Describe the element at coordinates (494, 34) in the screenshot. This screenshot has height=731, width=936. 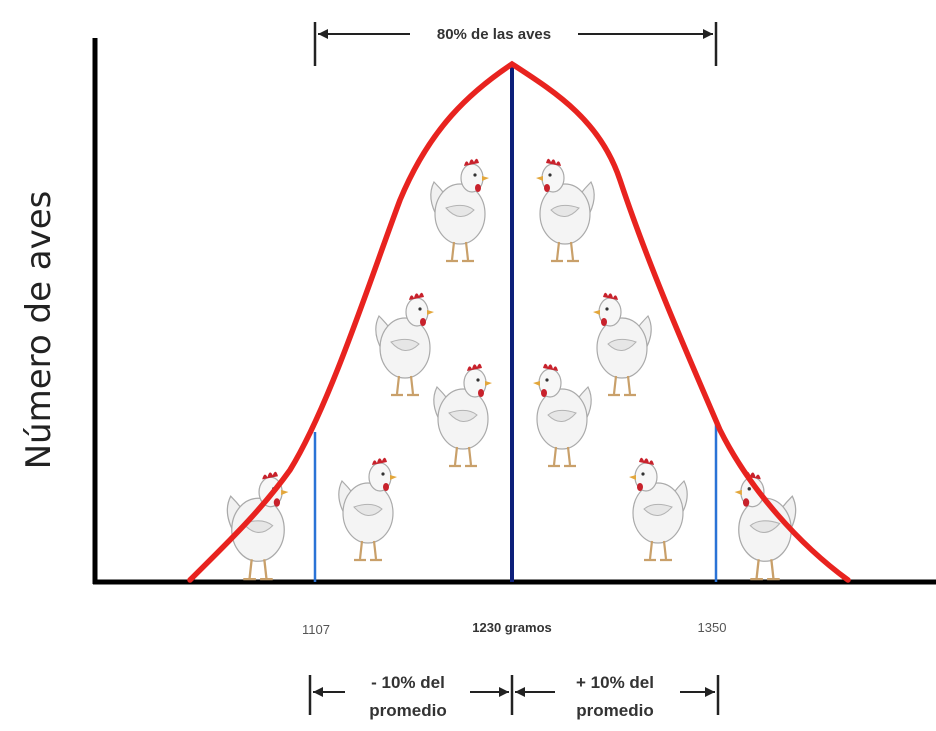
I see `top-bracket-label: 80% de las aves` at that location.